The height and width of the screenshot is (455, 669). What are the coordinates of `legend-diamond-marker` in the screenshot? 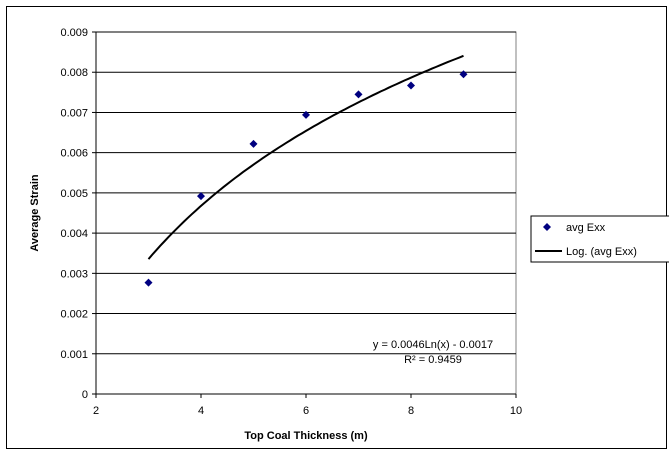 It's located at (547, 227).